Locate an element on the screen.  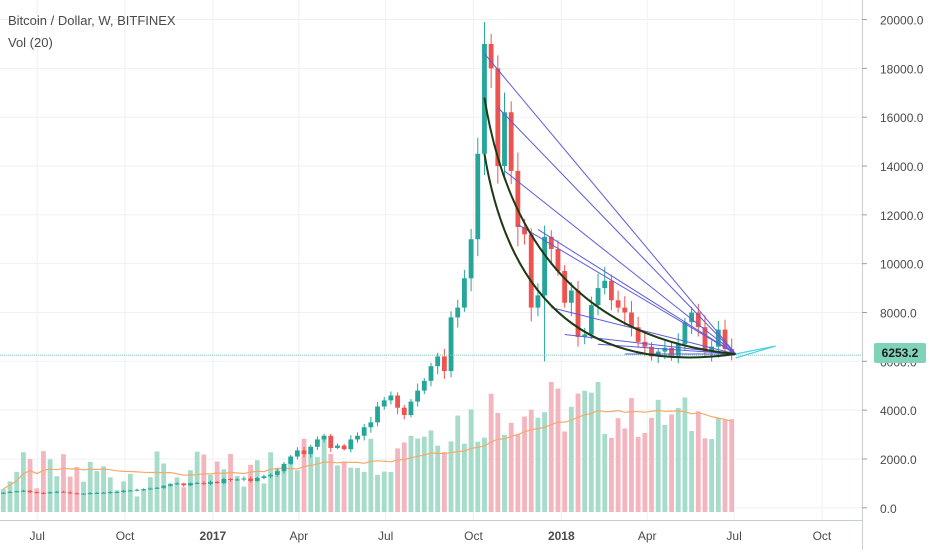
y-tick-label: 4000.0 is located at coordinates (898, 411).